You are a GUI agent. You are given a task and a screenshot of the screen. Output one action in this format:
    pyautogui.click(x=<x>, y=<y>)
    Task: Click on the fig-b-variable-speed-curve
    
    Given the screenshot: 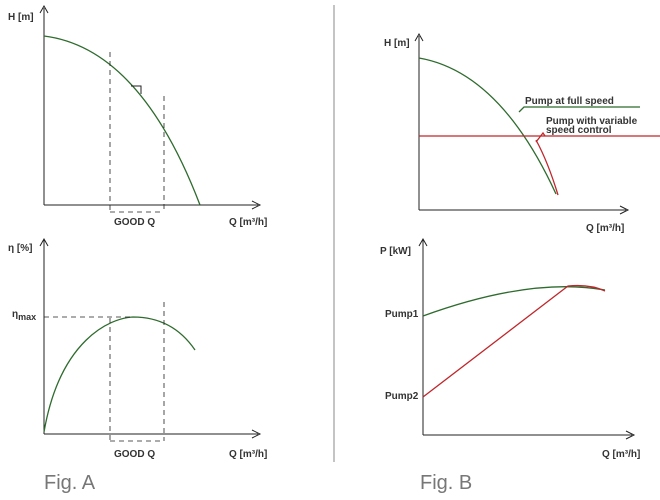 What is the action you would take?
    pyautogui.click(x=547, y=167)
    